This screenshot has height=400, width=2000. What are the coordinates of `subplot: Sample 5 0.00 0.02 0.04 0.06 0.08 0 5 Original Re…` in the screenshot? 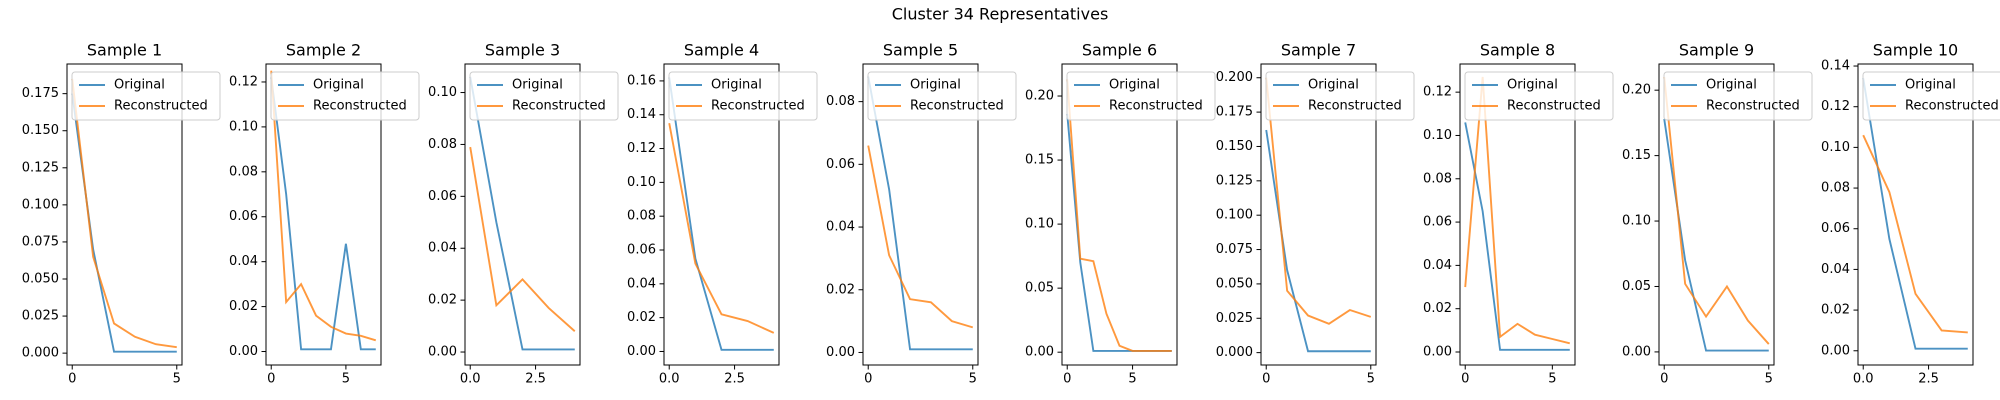 It's located at (921, 214).